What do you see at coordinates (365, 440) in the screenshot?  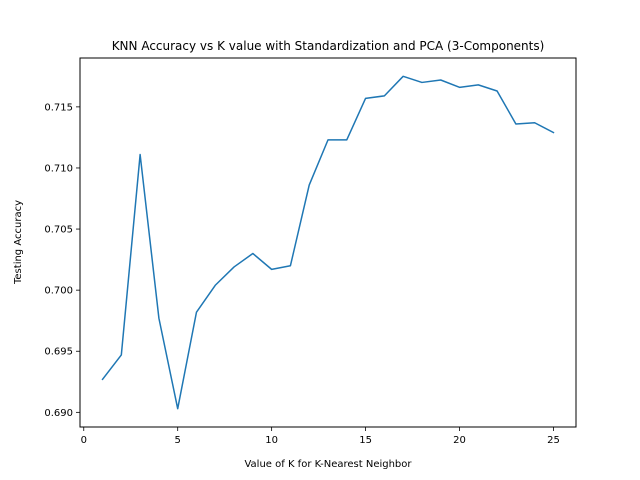 I see `x-tick-label: 15` at bounding box center [365, 440].